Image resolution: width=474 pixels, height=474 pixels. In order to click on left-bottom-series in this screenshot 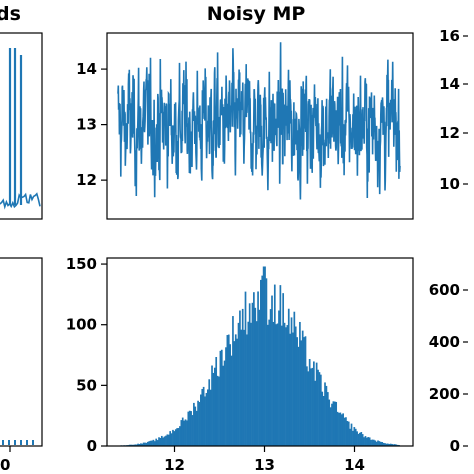, I will do `click(18, 446)`.